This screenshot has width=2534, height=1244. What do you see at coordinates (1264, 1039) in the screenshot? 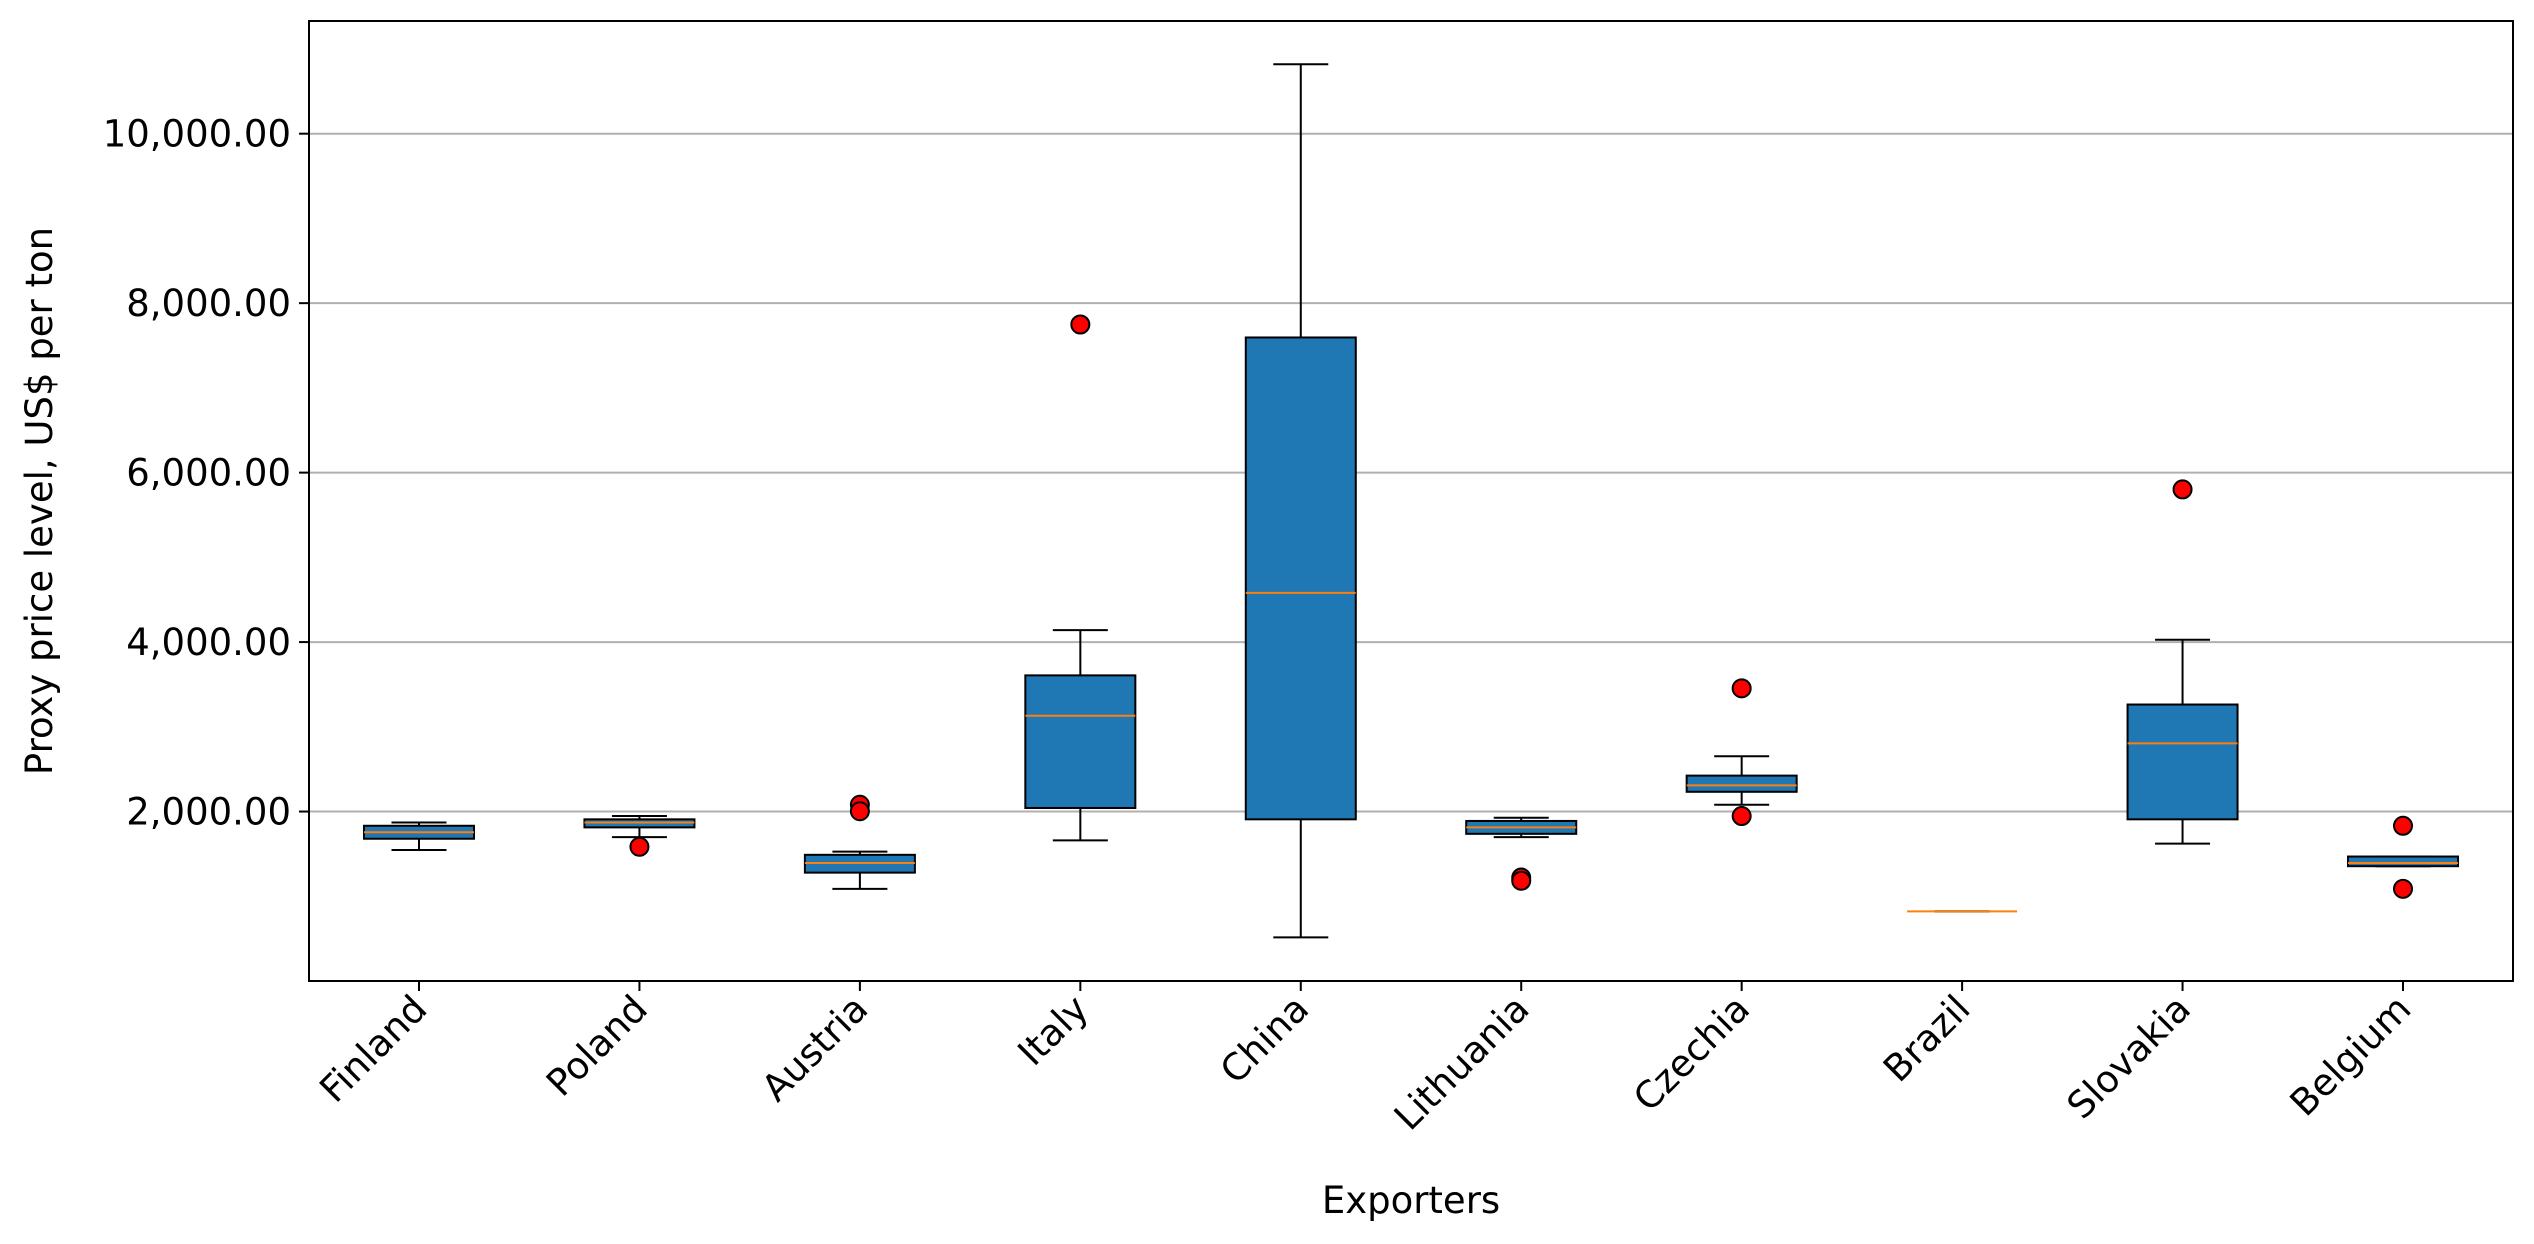
I see `x-tick-label: China` at bounding box center [1264, 1039].